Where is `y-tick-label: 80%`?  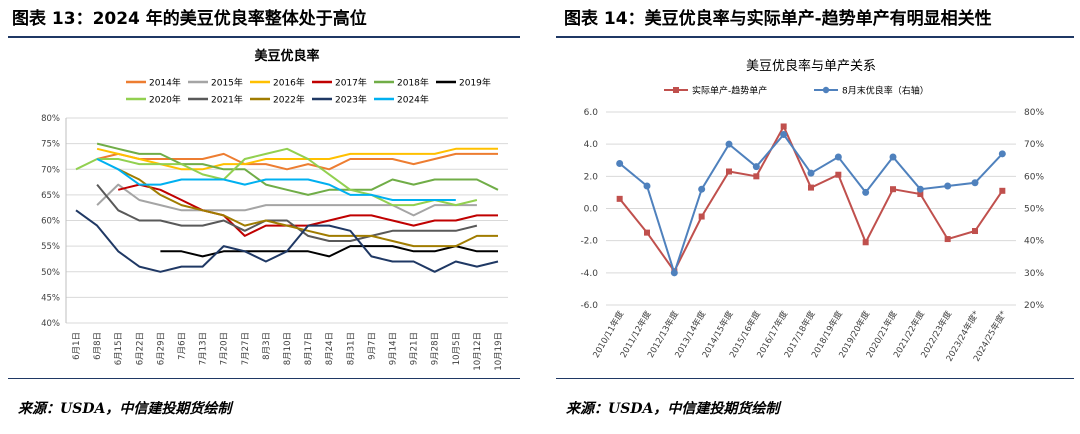
y-tick-label: 80% is located at coordinates (50, 119).